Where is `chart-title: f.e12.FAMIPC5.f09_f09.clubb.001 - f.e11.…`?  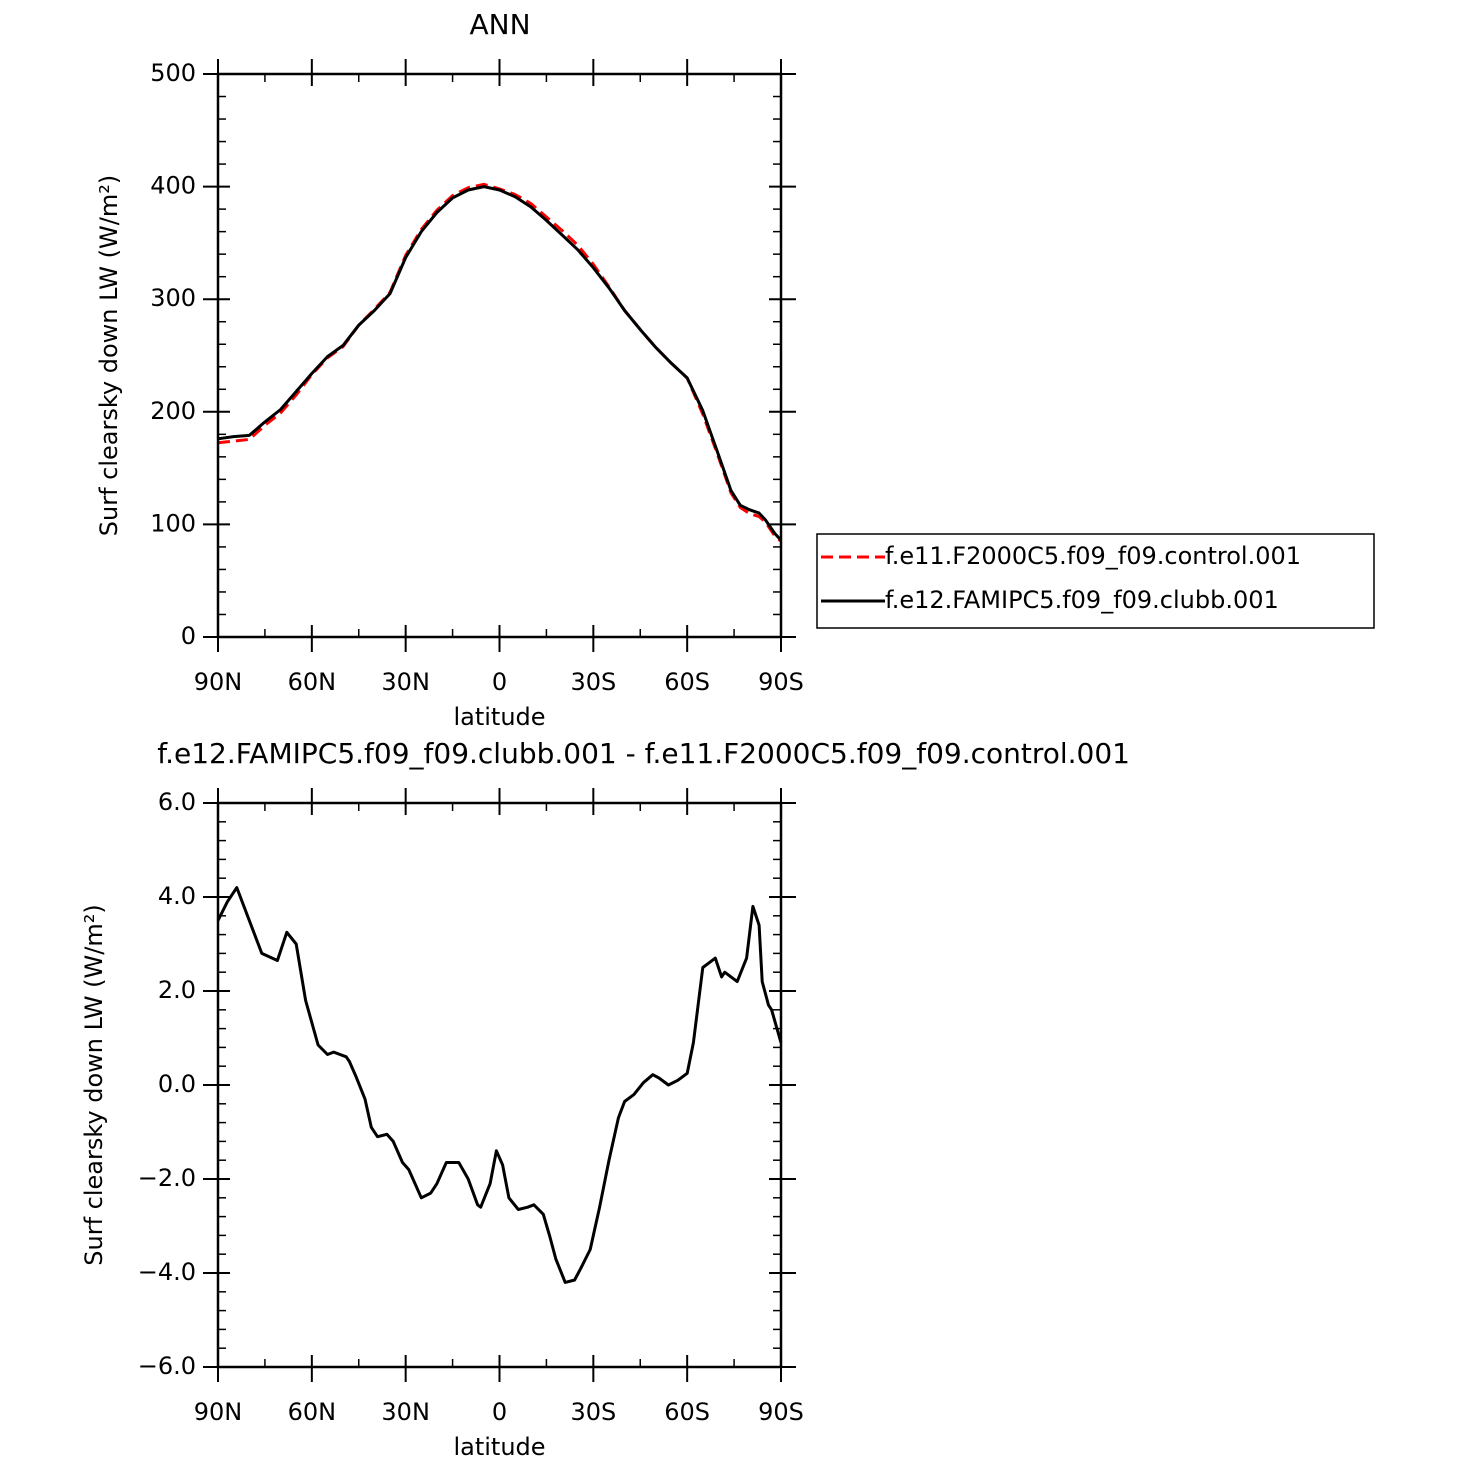 chart-title: f.e12.FAMIPC5.f09_f09.clubb.001 - f.e11.… is located at coordinates (643, 753).